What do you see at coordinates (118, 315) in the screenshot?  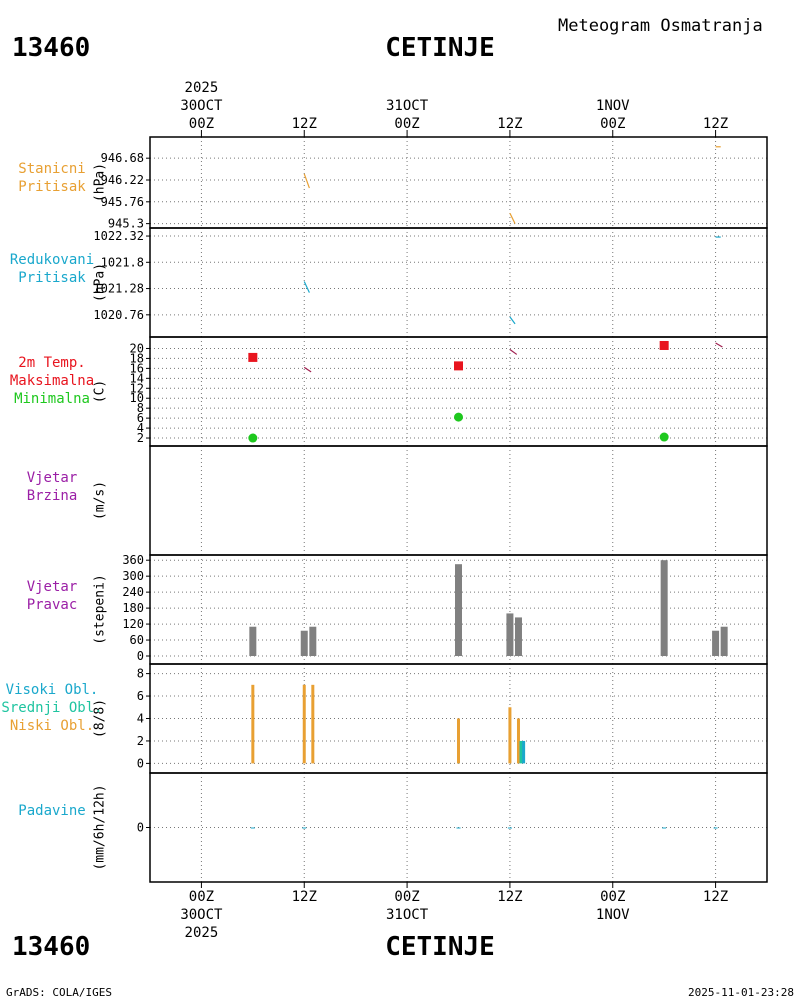 I see `y-tick-label: 1020.76` at bounding box center [118, 315].